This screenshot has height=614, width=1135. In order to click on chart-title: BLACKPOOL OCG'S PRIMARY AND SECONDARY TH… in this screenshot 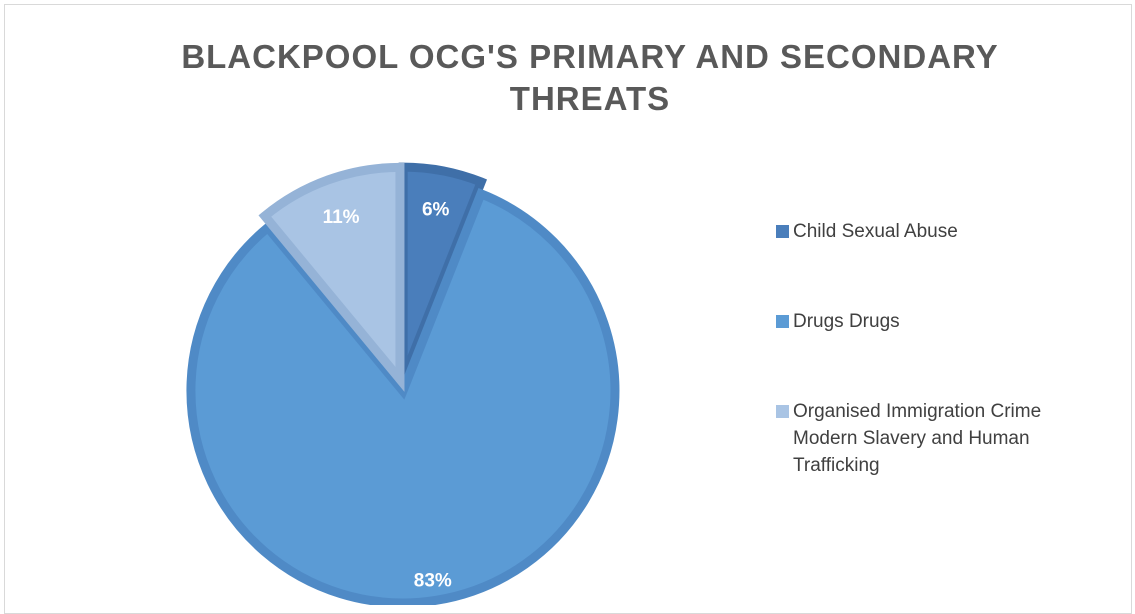, I will do `click(590, 77)`.